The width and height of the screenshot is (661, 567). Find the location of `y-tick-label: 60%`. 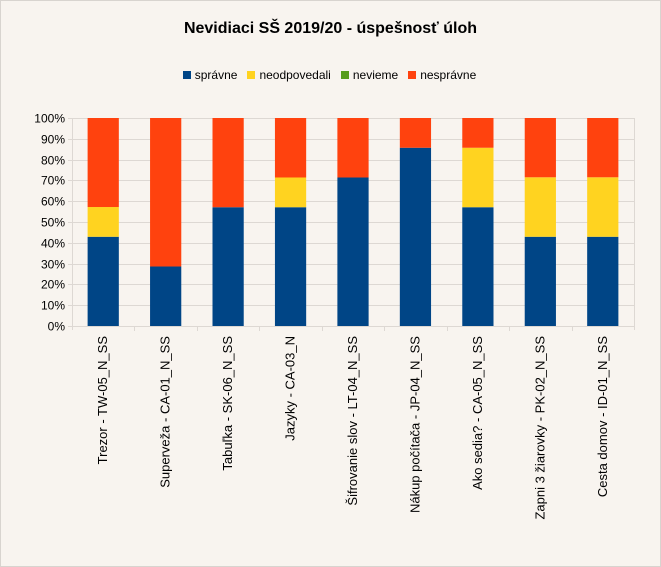

y-tick-label: 60% is located at coordinates (53, 202).